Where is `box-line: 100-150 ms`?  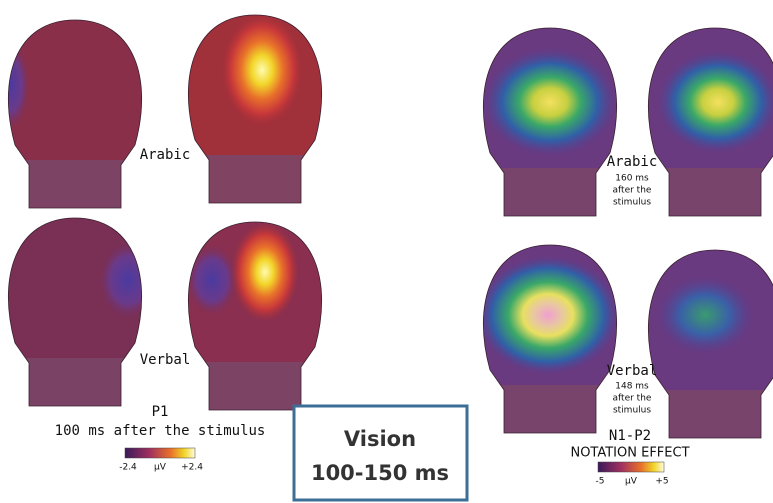
box-line: 100-150 ms is located at coordinates (380, 473).